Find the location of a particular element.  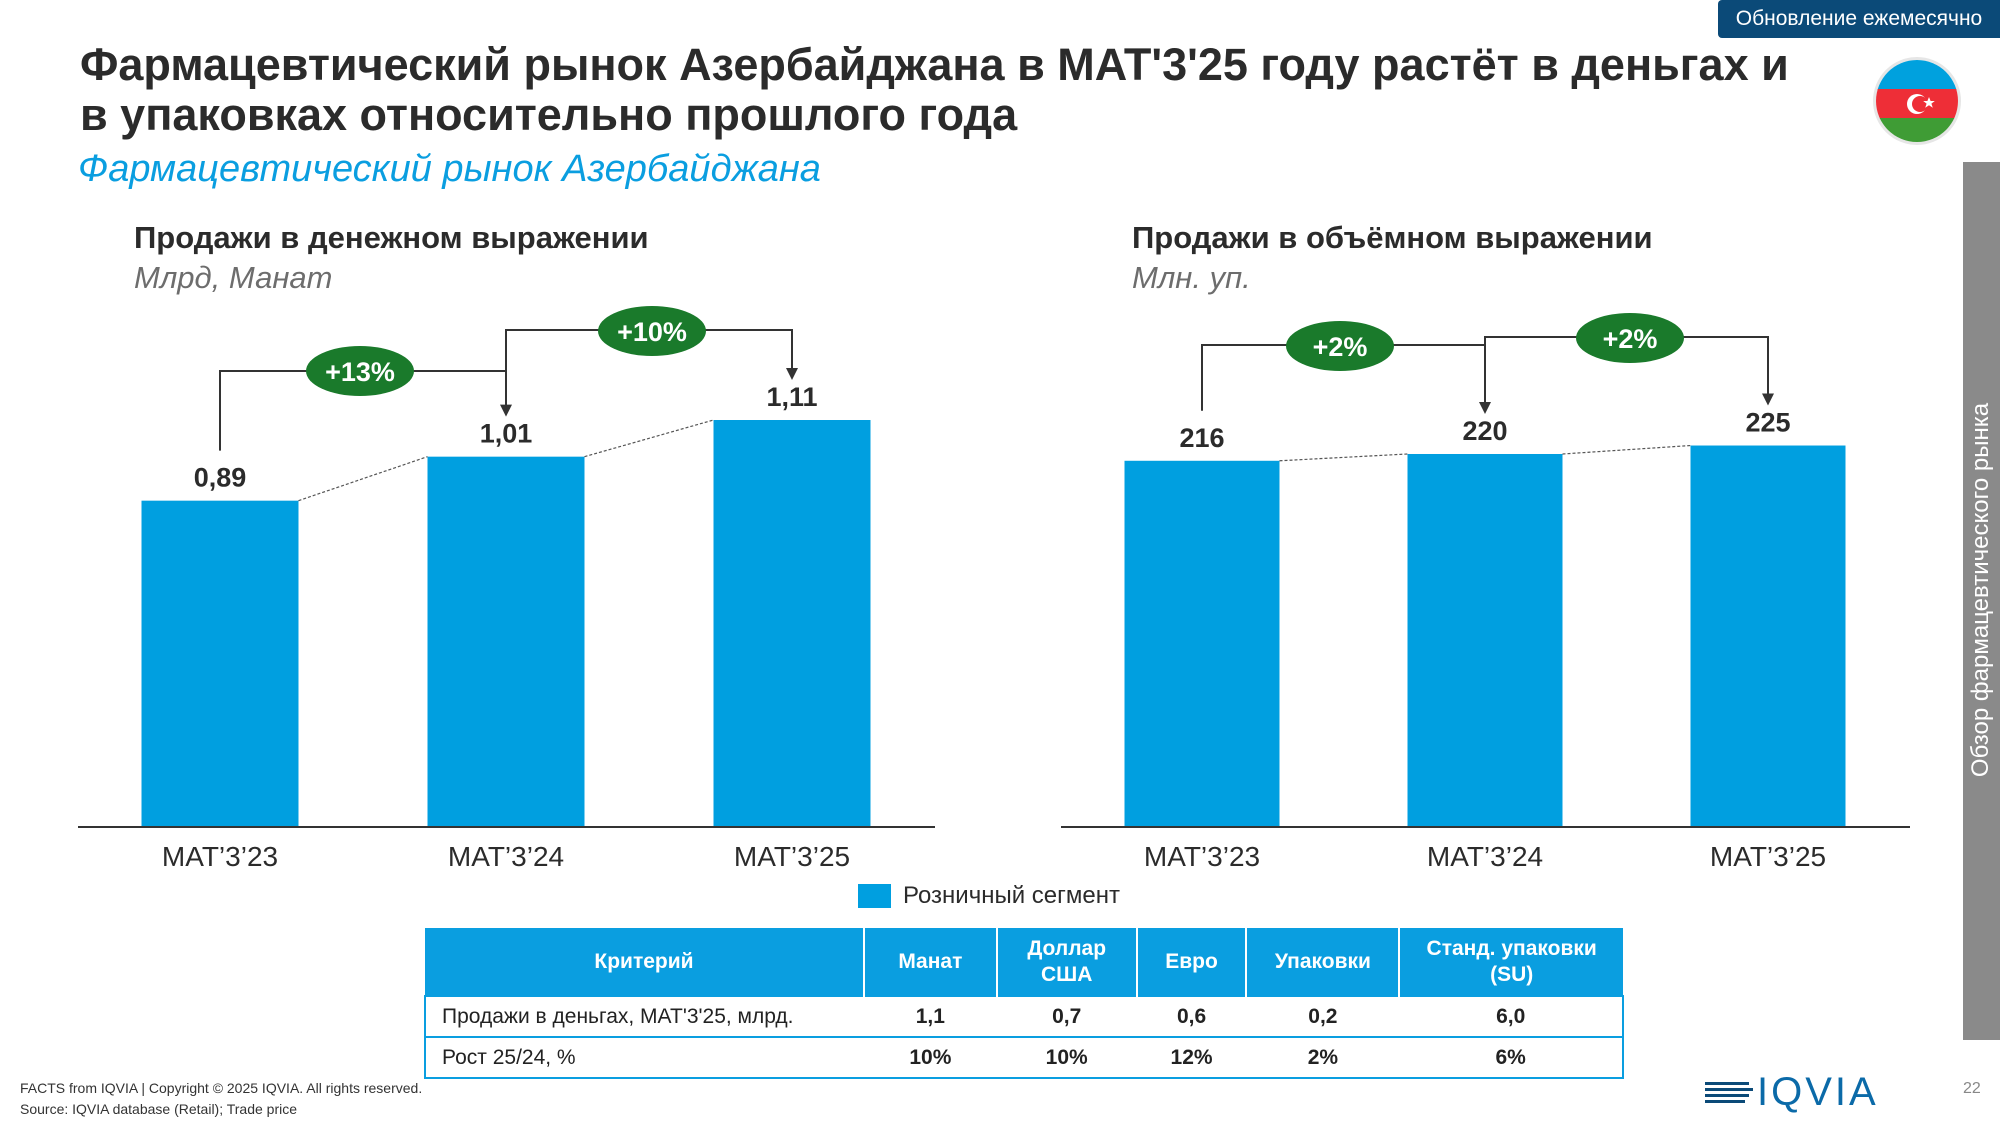

table-cell: 1,1 is located at coordinates (930, 1016).